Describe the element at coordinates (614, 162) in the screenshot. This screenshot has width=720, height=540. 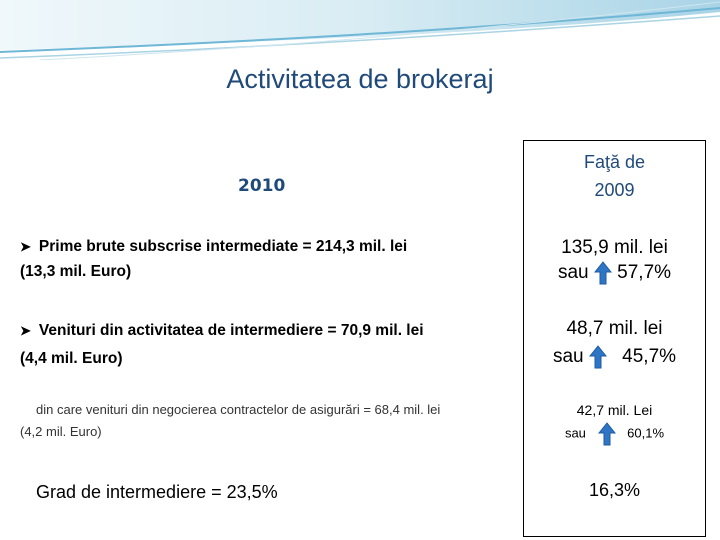
I see `comparison-header-line1: Faţă de` at that location.